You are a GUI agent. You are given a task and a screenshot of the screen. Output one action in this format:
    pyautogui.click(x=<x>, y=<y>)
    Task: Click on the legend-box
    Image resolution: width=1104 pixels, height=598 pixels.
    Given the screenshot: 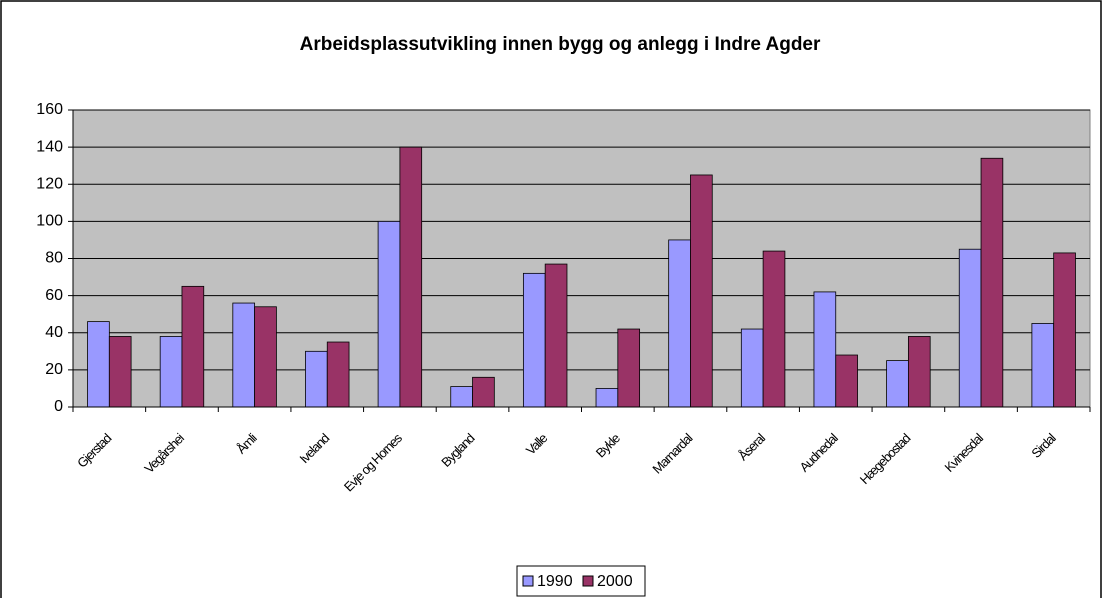 What is the action you would take?
    pyautogui.click(x=581, y=581)
    